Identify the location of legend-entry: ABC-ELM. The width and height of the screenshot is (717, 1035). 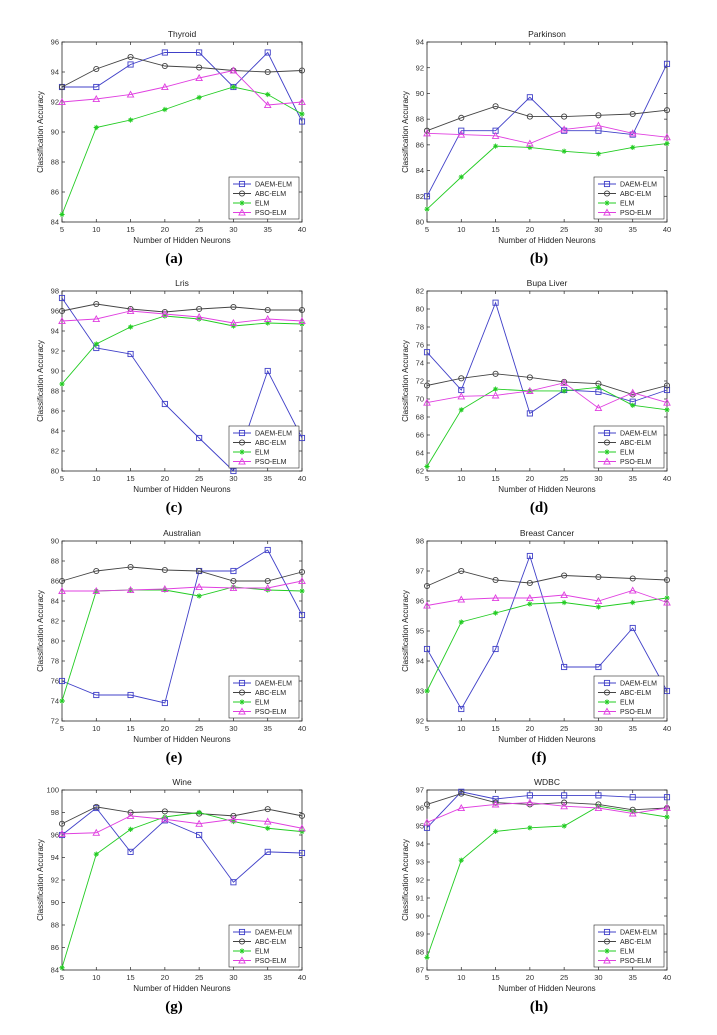
(635, 942).